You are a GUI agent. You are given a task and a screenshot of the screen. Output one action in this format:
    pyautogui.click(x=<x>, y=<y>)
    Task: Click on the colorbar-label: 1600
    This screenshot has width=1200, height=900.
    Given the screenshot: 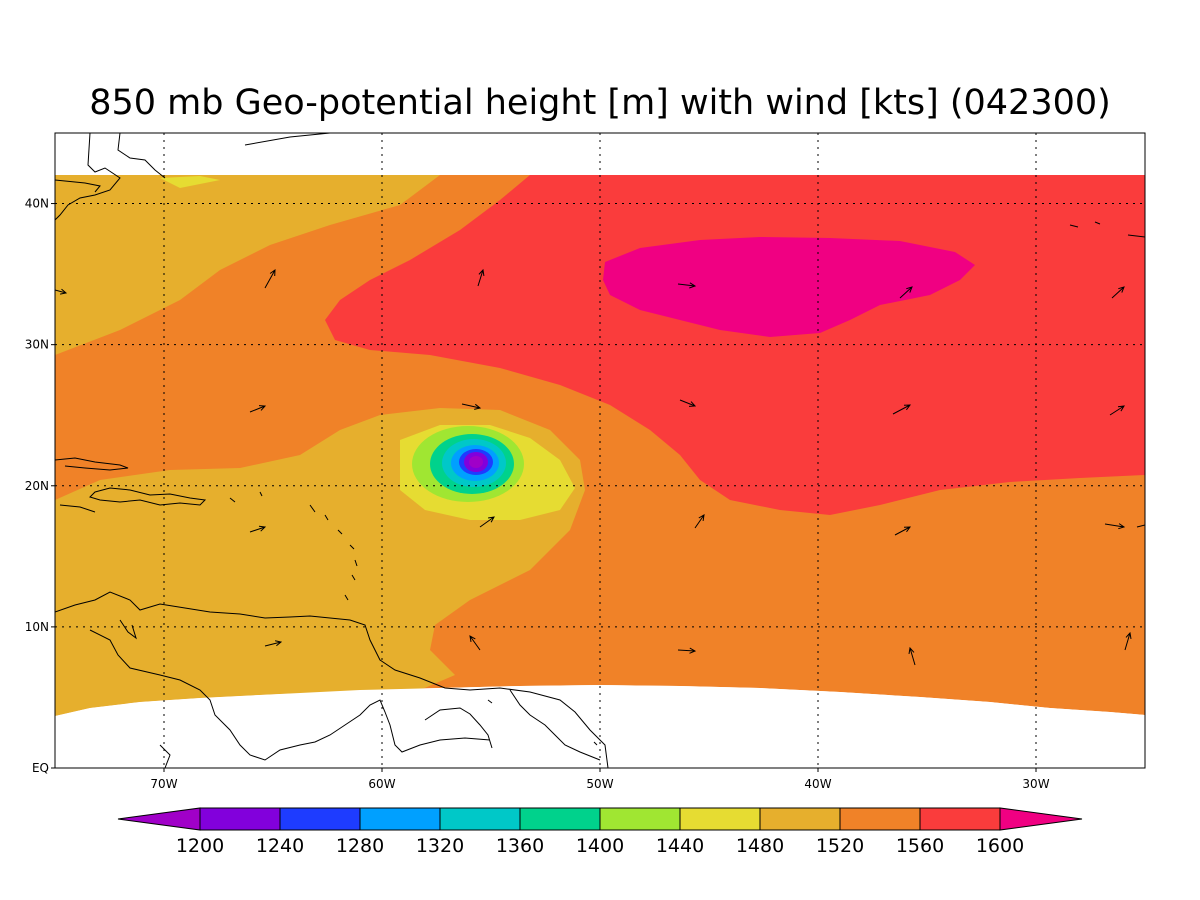 What is the action you would take?
    pyautogui.click(x=1000, y=846)
    